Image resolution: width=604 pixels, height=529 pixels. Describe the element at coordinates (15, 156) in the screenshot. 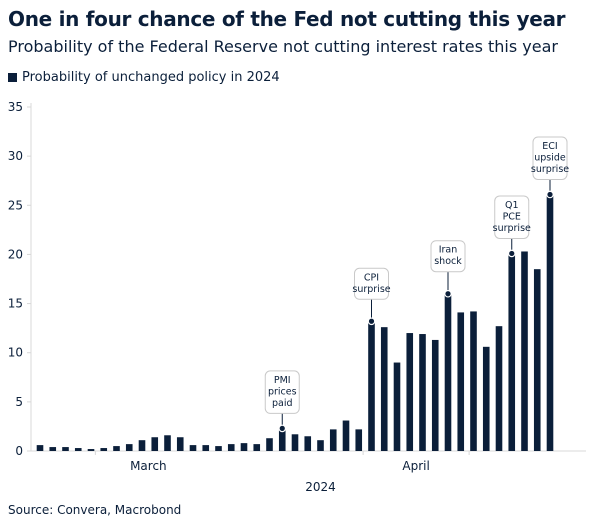

I see `y-tick-label: 30` at that location.